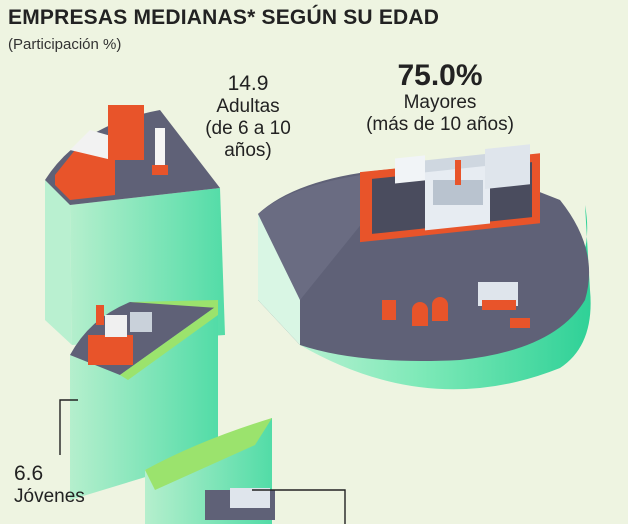 This screenshot has height=524, width=628. I want to click on label-mayores-line1: Mayores, so click(440, 102).